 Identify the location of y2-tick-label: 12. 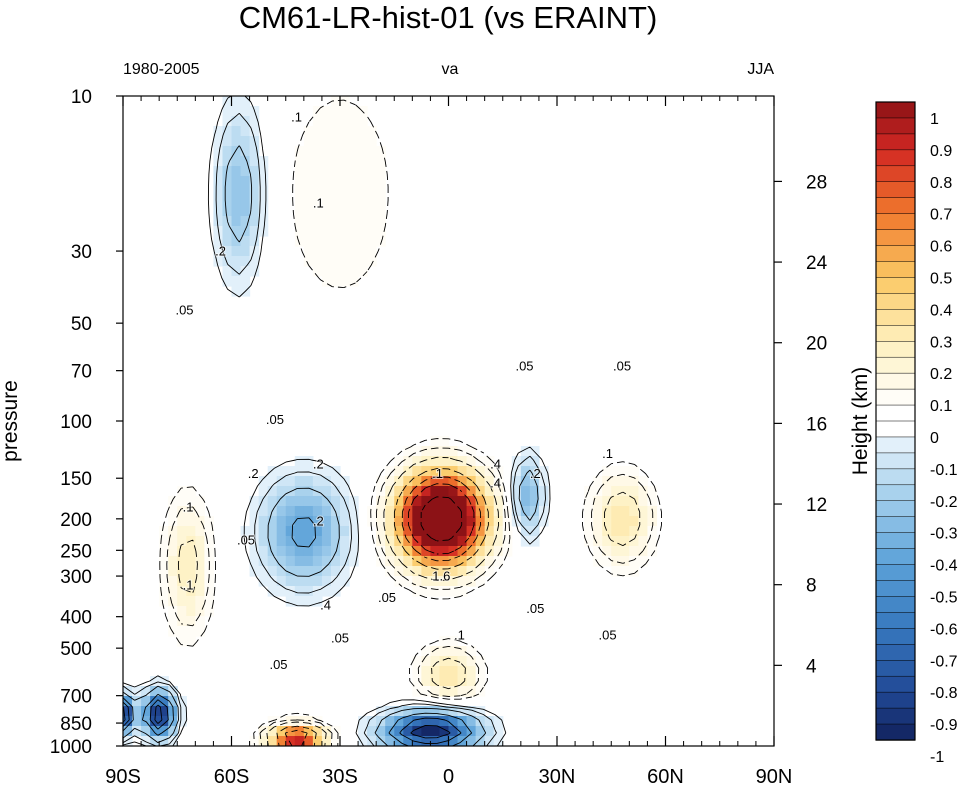
(816, 505).